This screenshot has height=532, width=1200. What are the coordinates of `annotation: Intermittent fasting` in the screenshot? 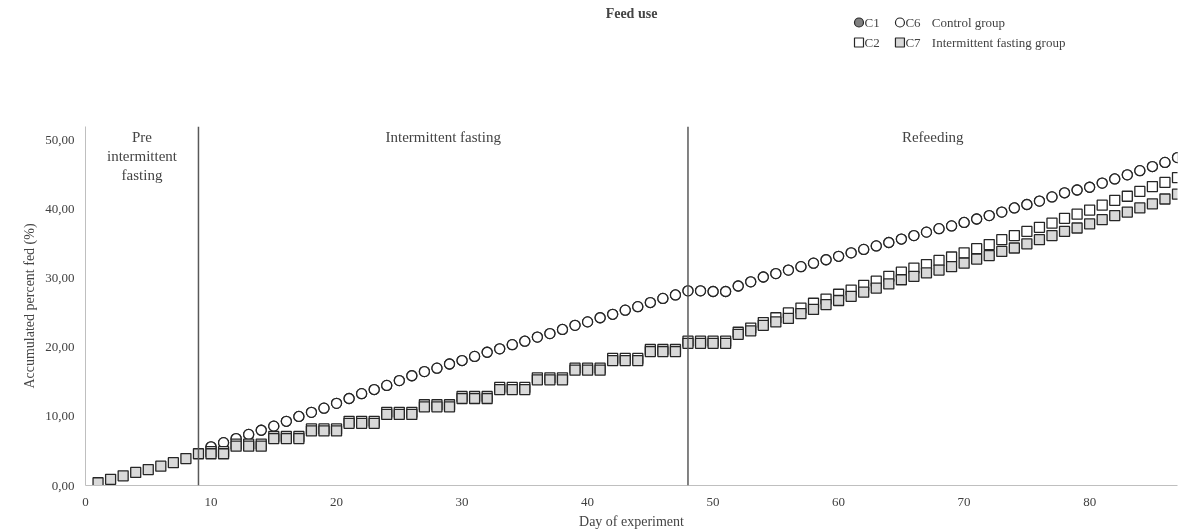 It's located at (443, 136).